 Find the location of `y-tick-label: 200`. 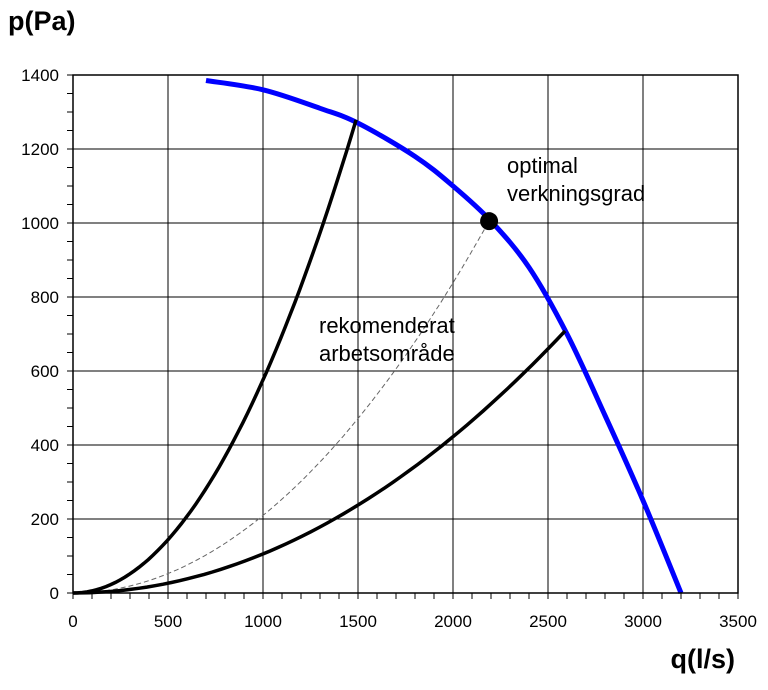

y-tick-label: 200 is located at coordinates (45, 519).